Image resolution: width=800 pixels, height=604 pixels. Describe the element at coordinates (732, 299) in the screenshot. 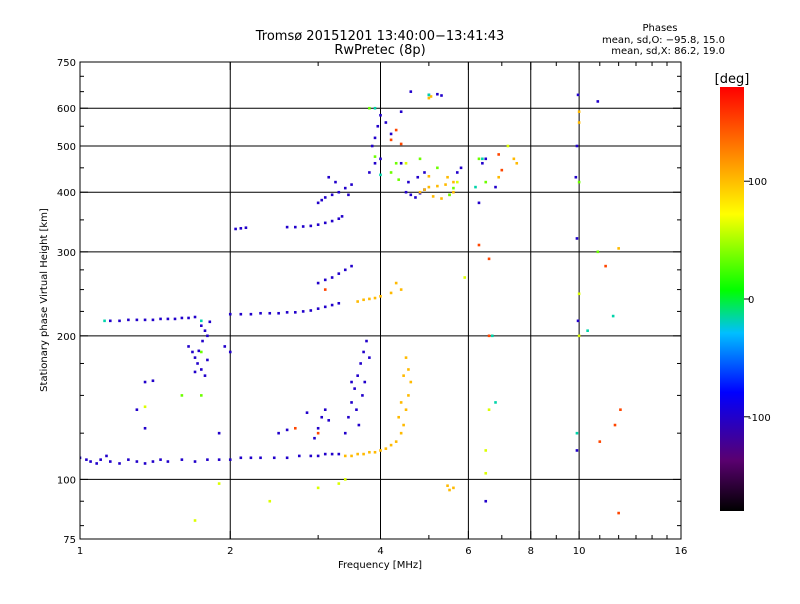

I see `colorbar` at that location.